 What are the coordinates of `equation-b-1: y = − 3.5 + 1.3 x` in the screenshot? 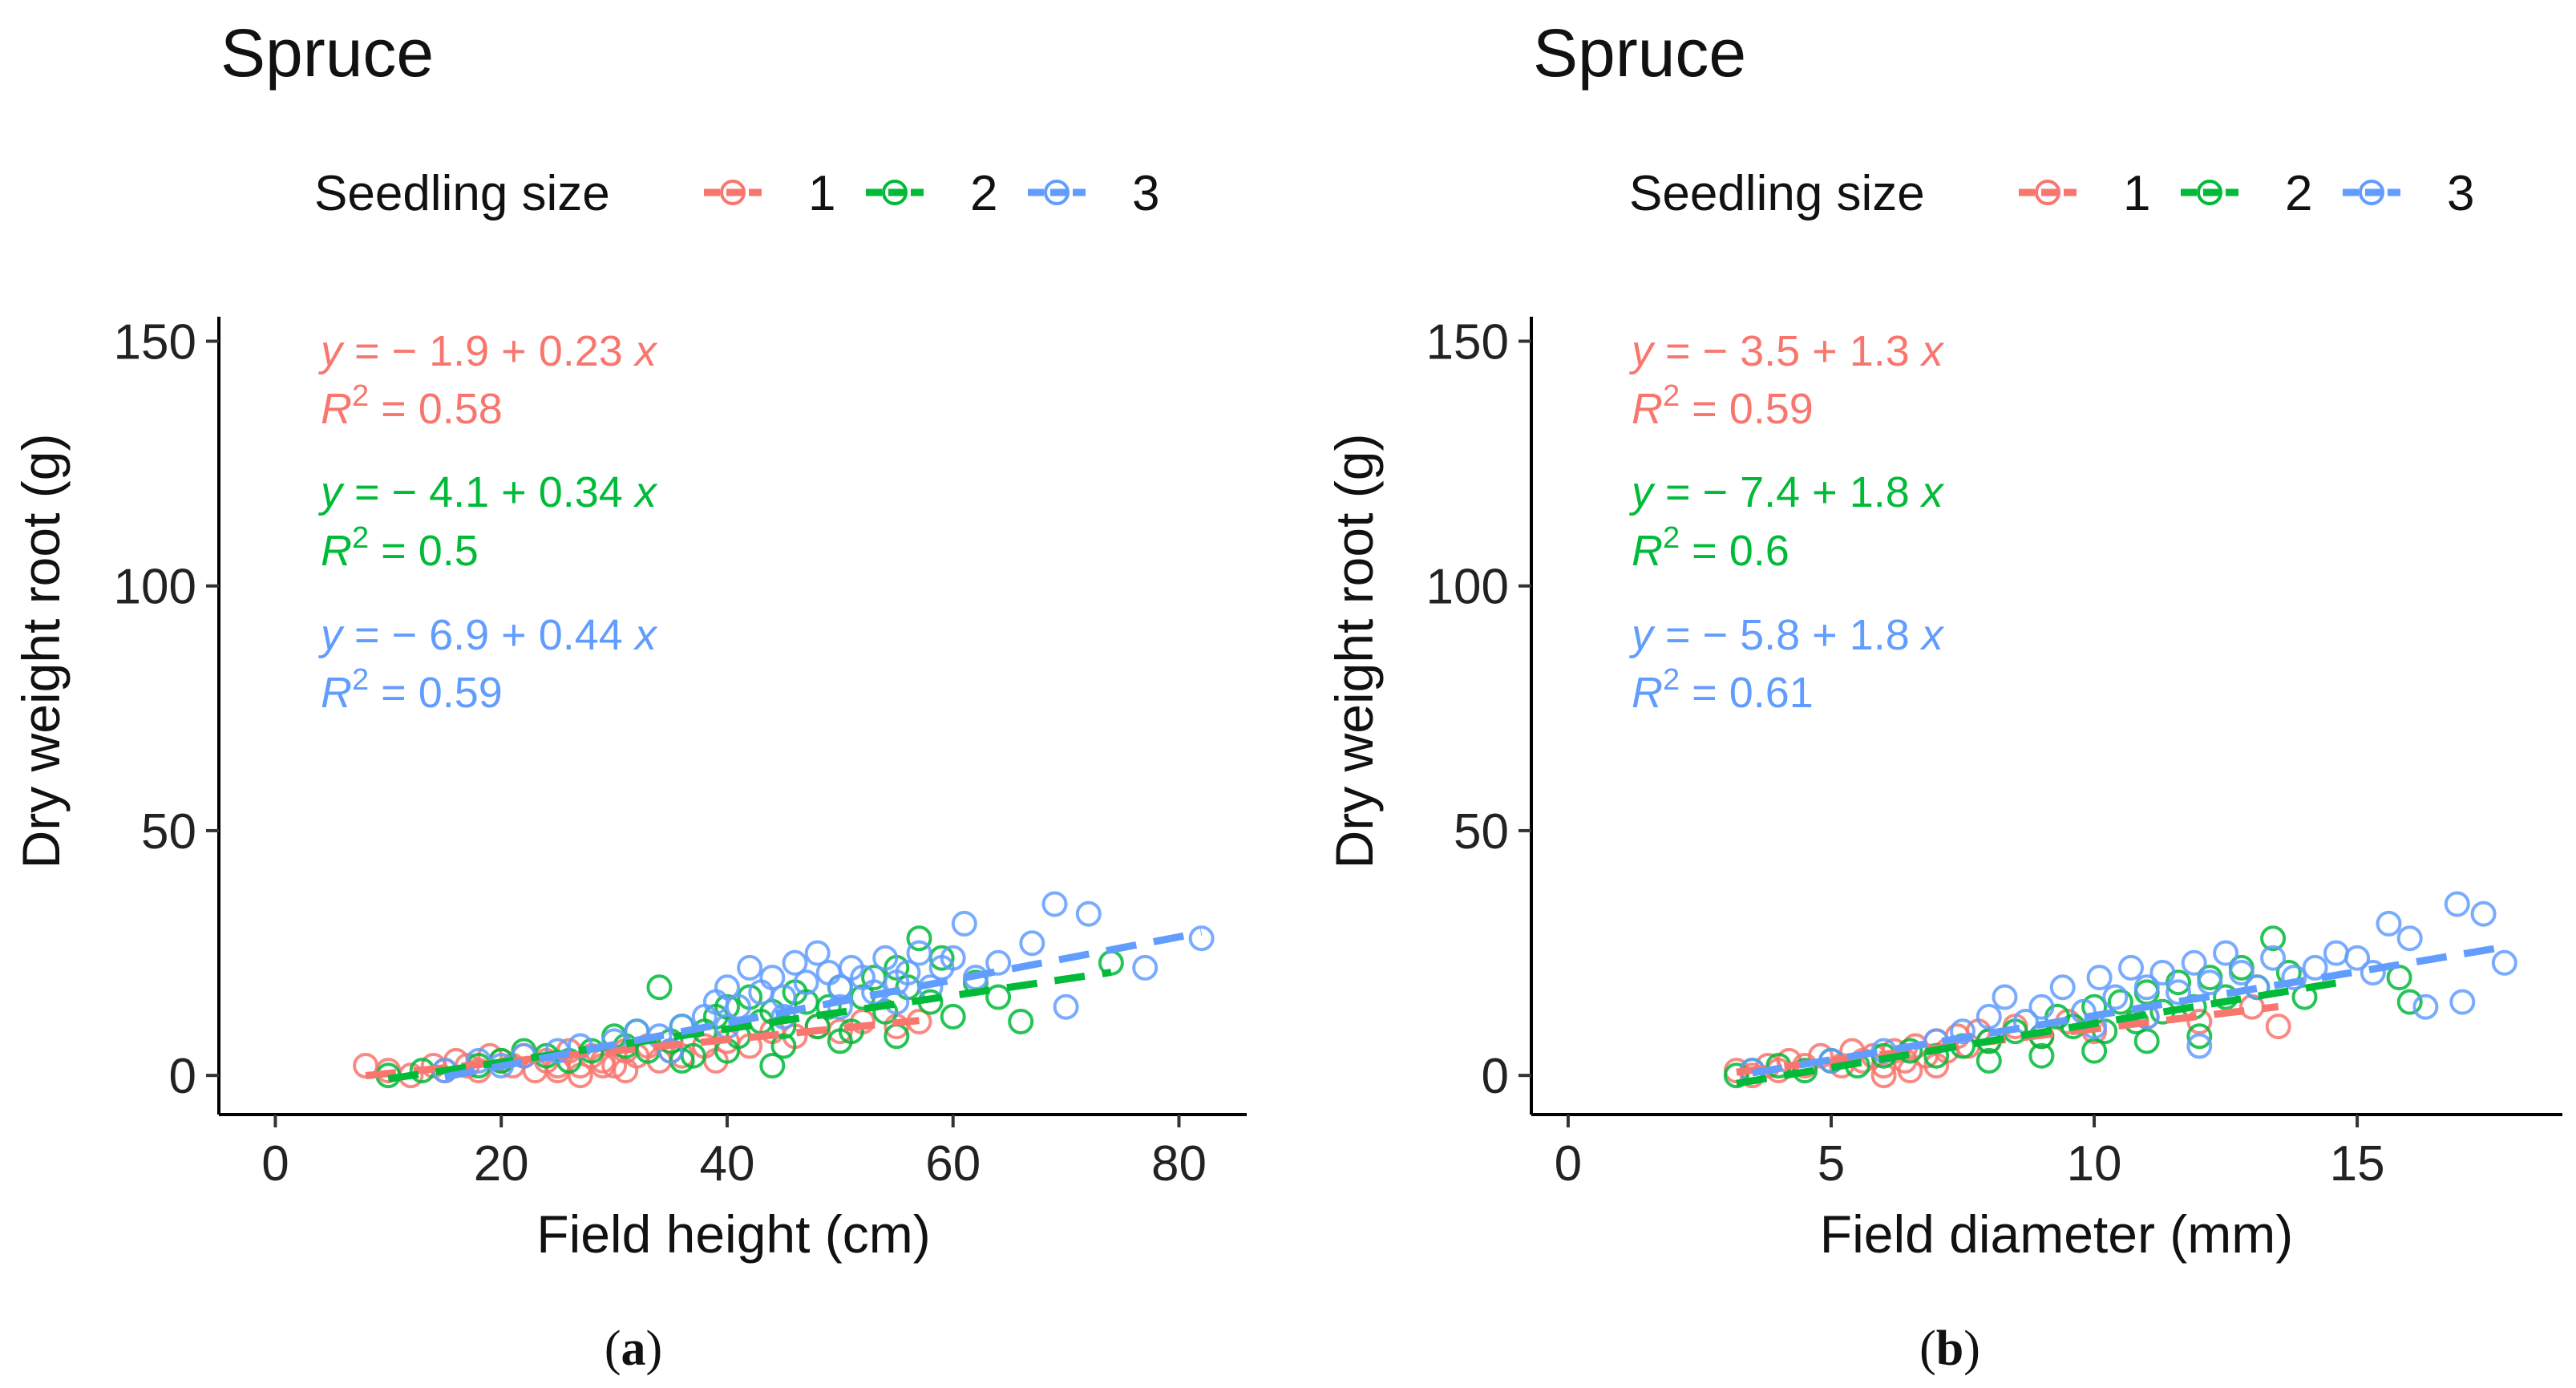 It's located at (1786, 351).